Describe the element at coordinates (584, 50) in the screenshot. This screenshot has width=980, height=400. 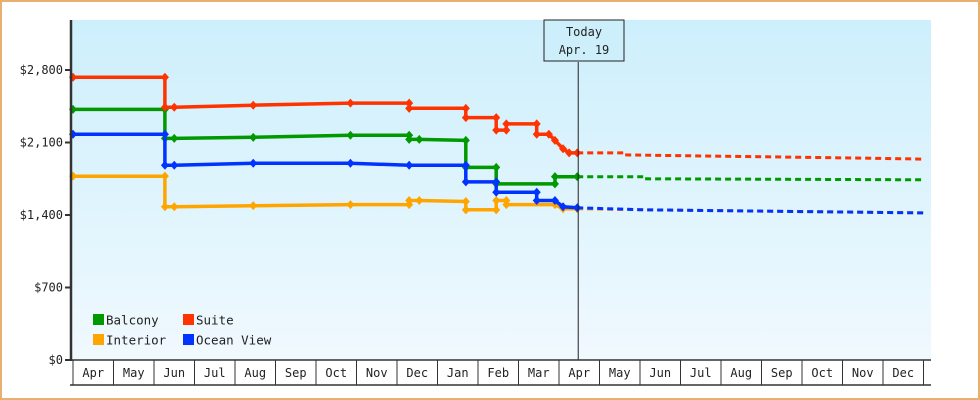
I see `today-date: Apr. 19` at that location.